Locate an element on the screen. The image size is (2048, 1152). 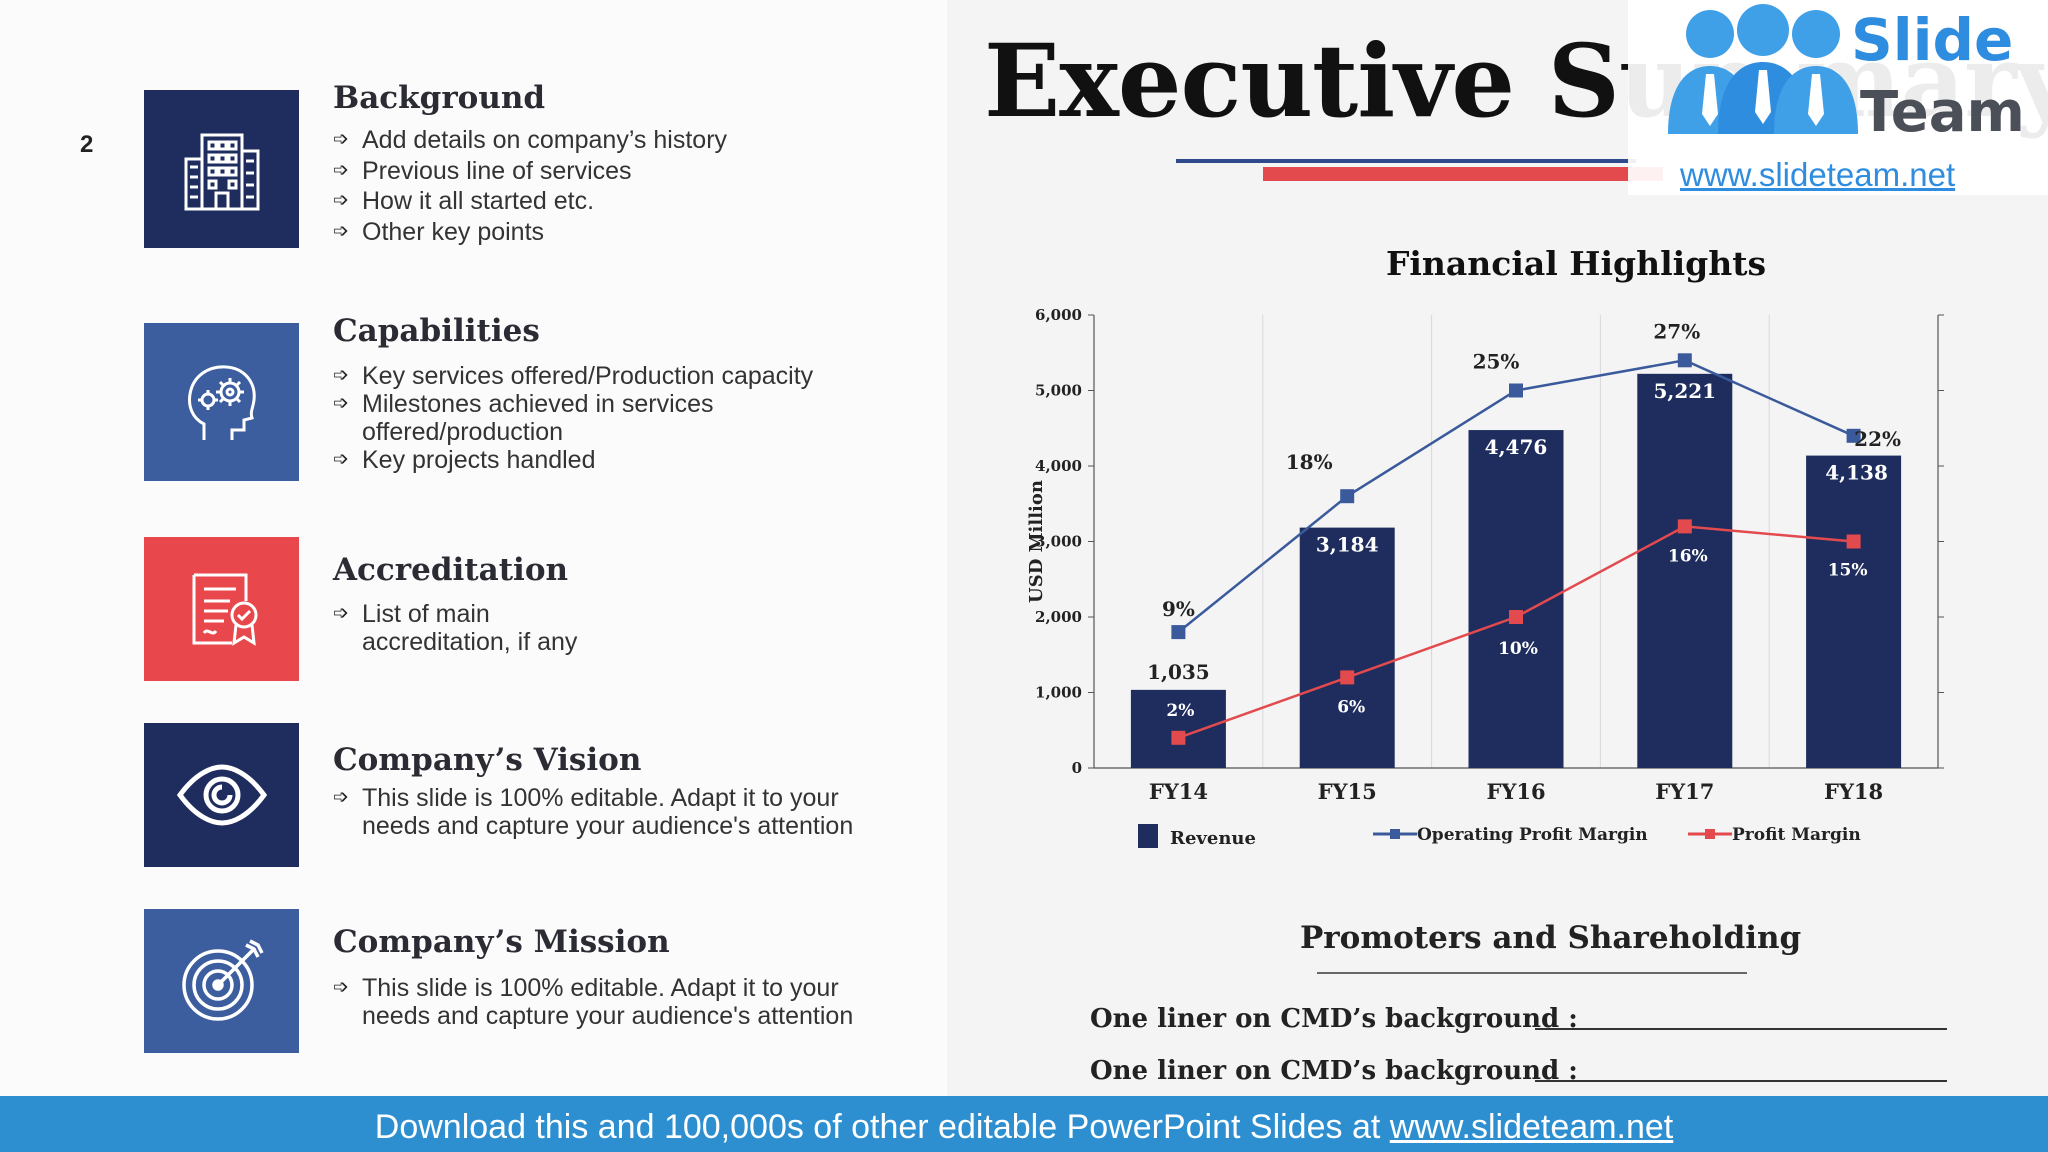
accreditation-icon-tile is located at coordinates (221, 609).